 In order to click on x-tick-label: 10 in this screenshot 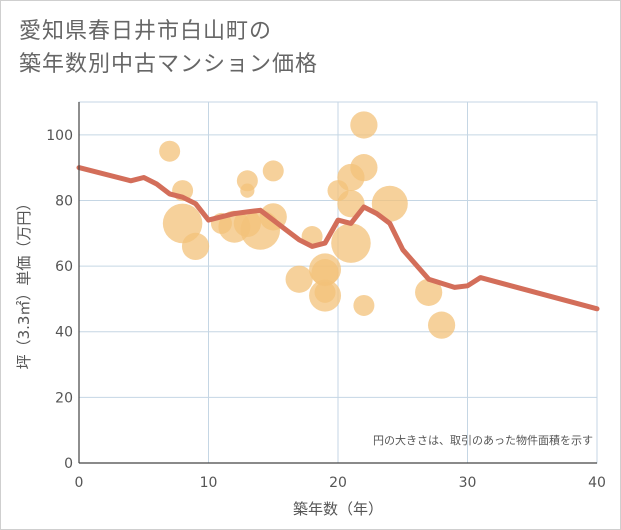, I will do `click(209, 483)`.